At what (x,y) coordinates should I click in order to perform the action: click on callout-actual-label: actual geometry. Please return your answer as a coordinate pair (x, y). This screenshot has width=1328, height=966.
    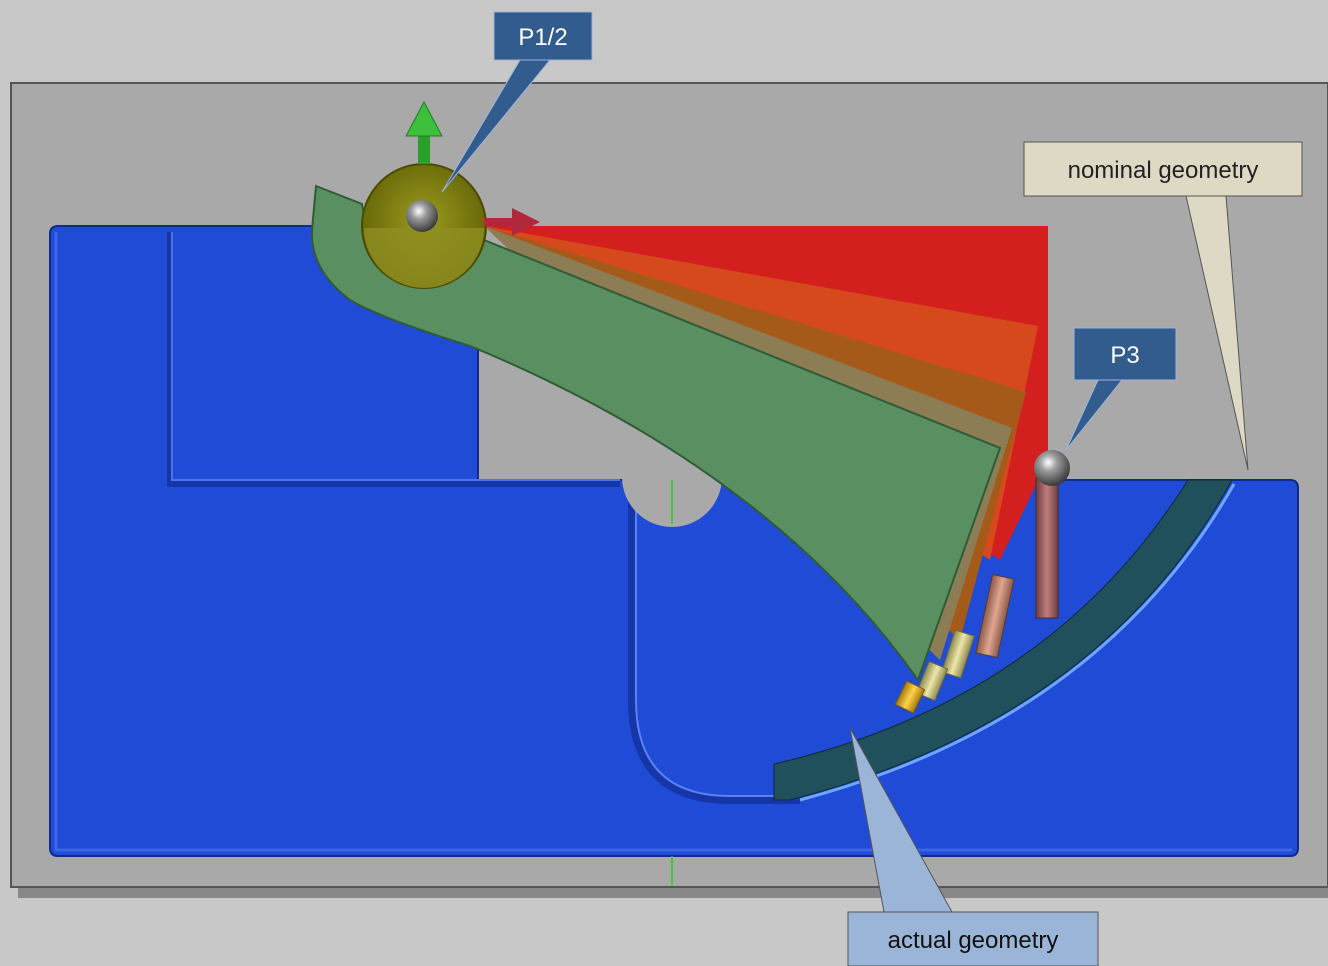
    Looking at the image, I should click on (973, 940).